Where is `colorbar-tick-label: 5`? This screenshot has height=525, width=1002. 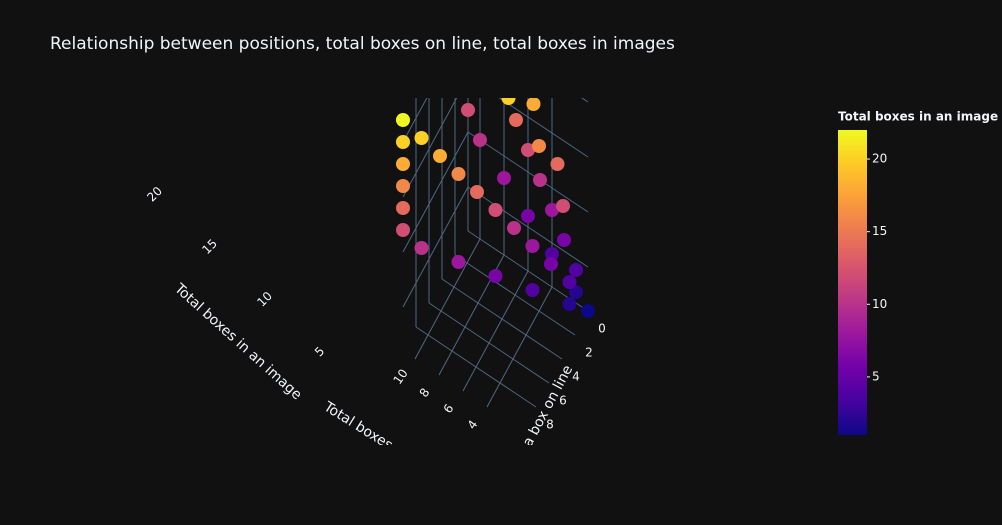 colorbar-tick-label: 5 is located at coordinates (876, 376).